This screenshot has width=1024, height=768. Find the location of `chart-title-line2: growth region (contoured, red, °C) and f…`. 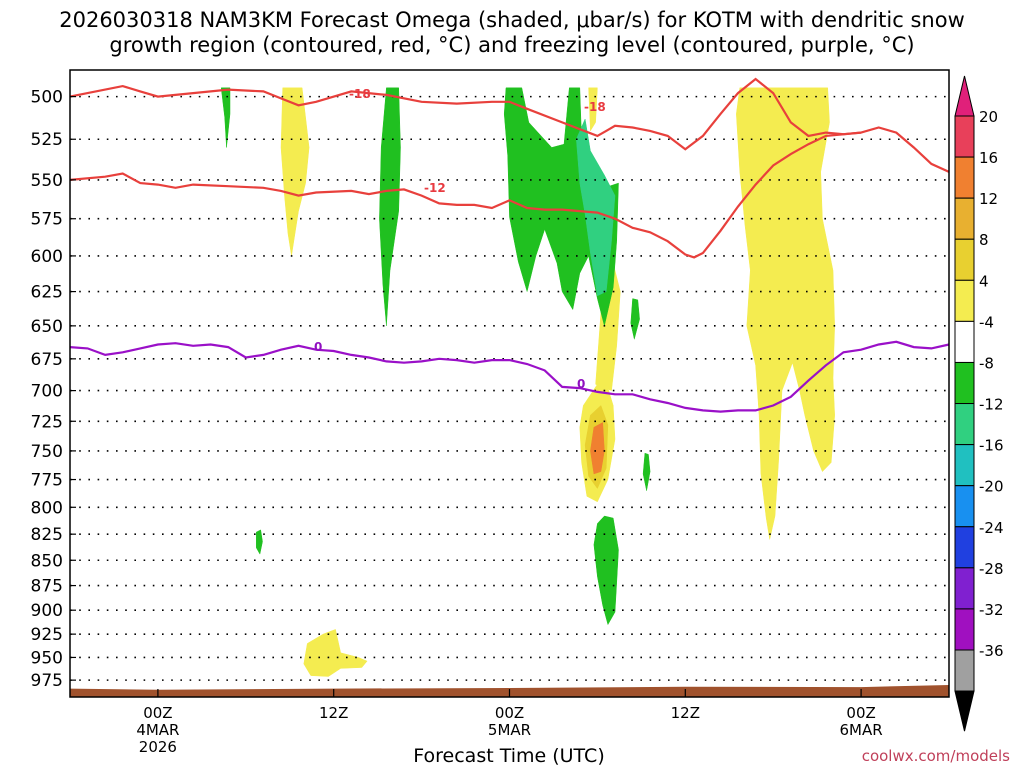

chart-title-line2: growth region (contoured, red, °C) and f… is located at coordinates (511, 45).